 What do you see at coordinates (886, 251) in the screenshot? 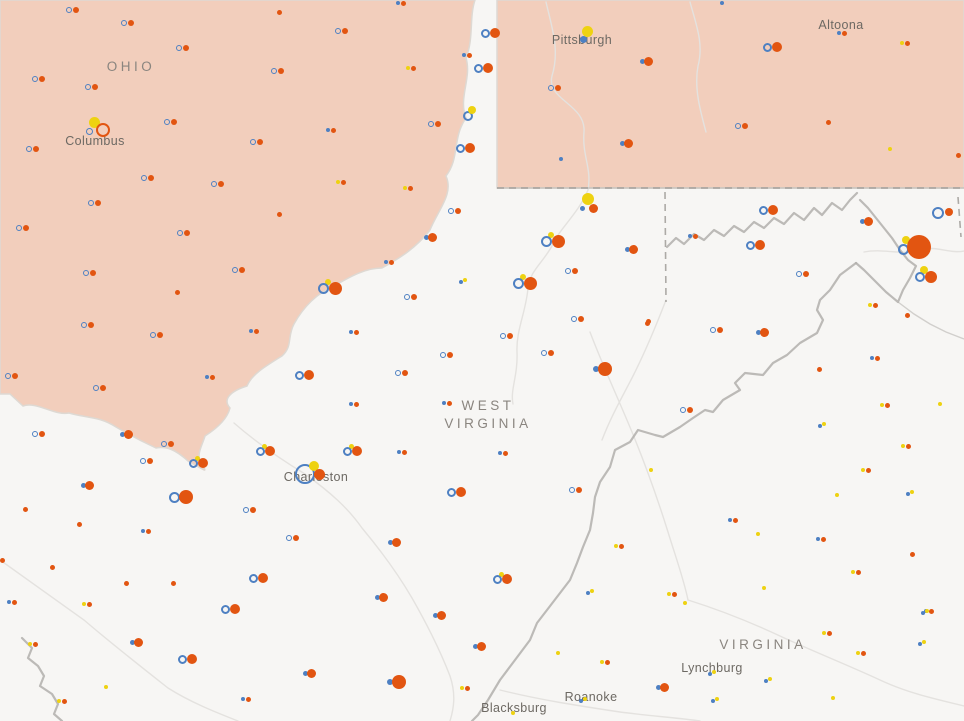
I see `border-panhandle-tip` at bounding box center [886, 251].